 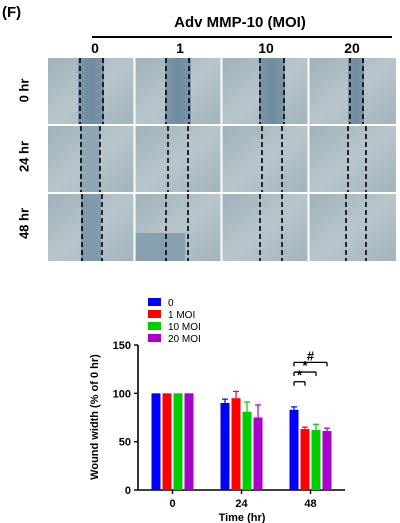 What do you see at coordinates (180, 48) in the screenshot?
I see `column-label-1: 1` at bounding box center [180, 48].